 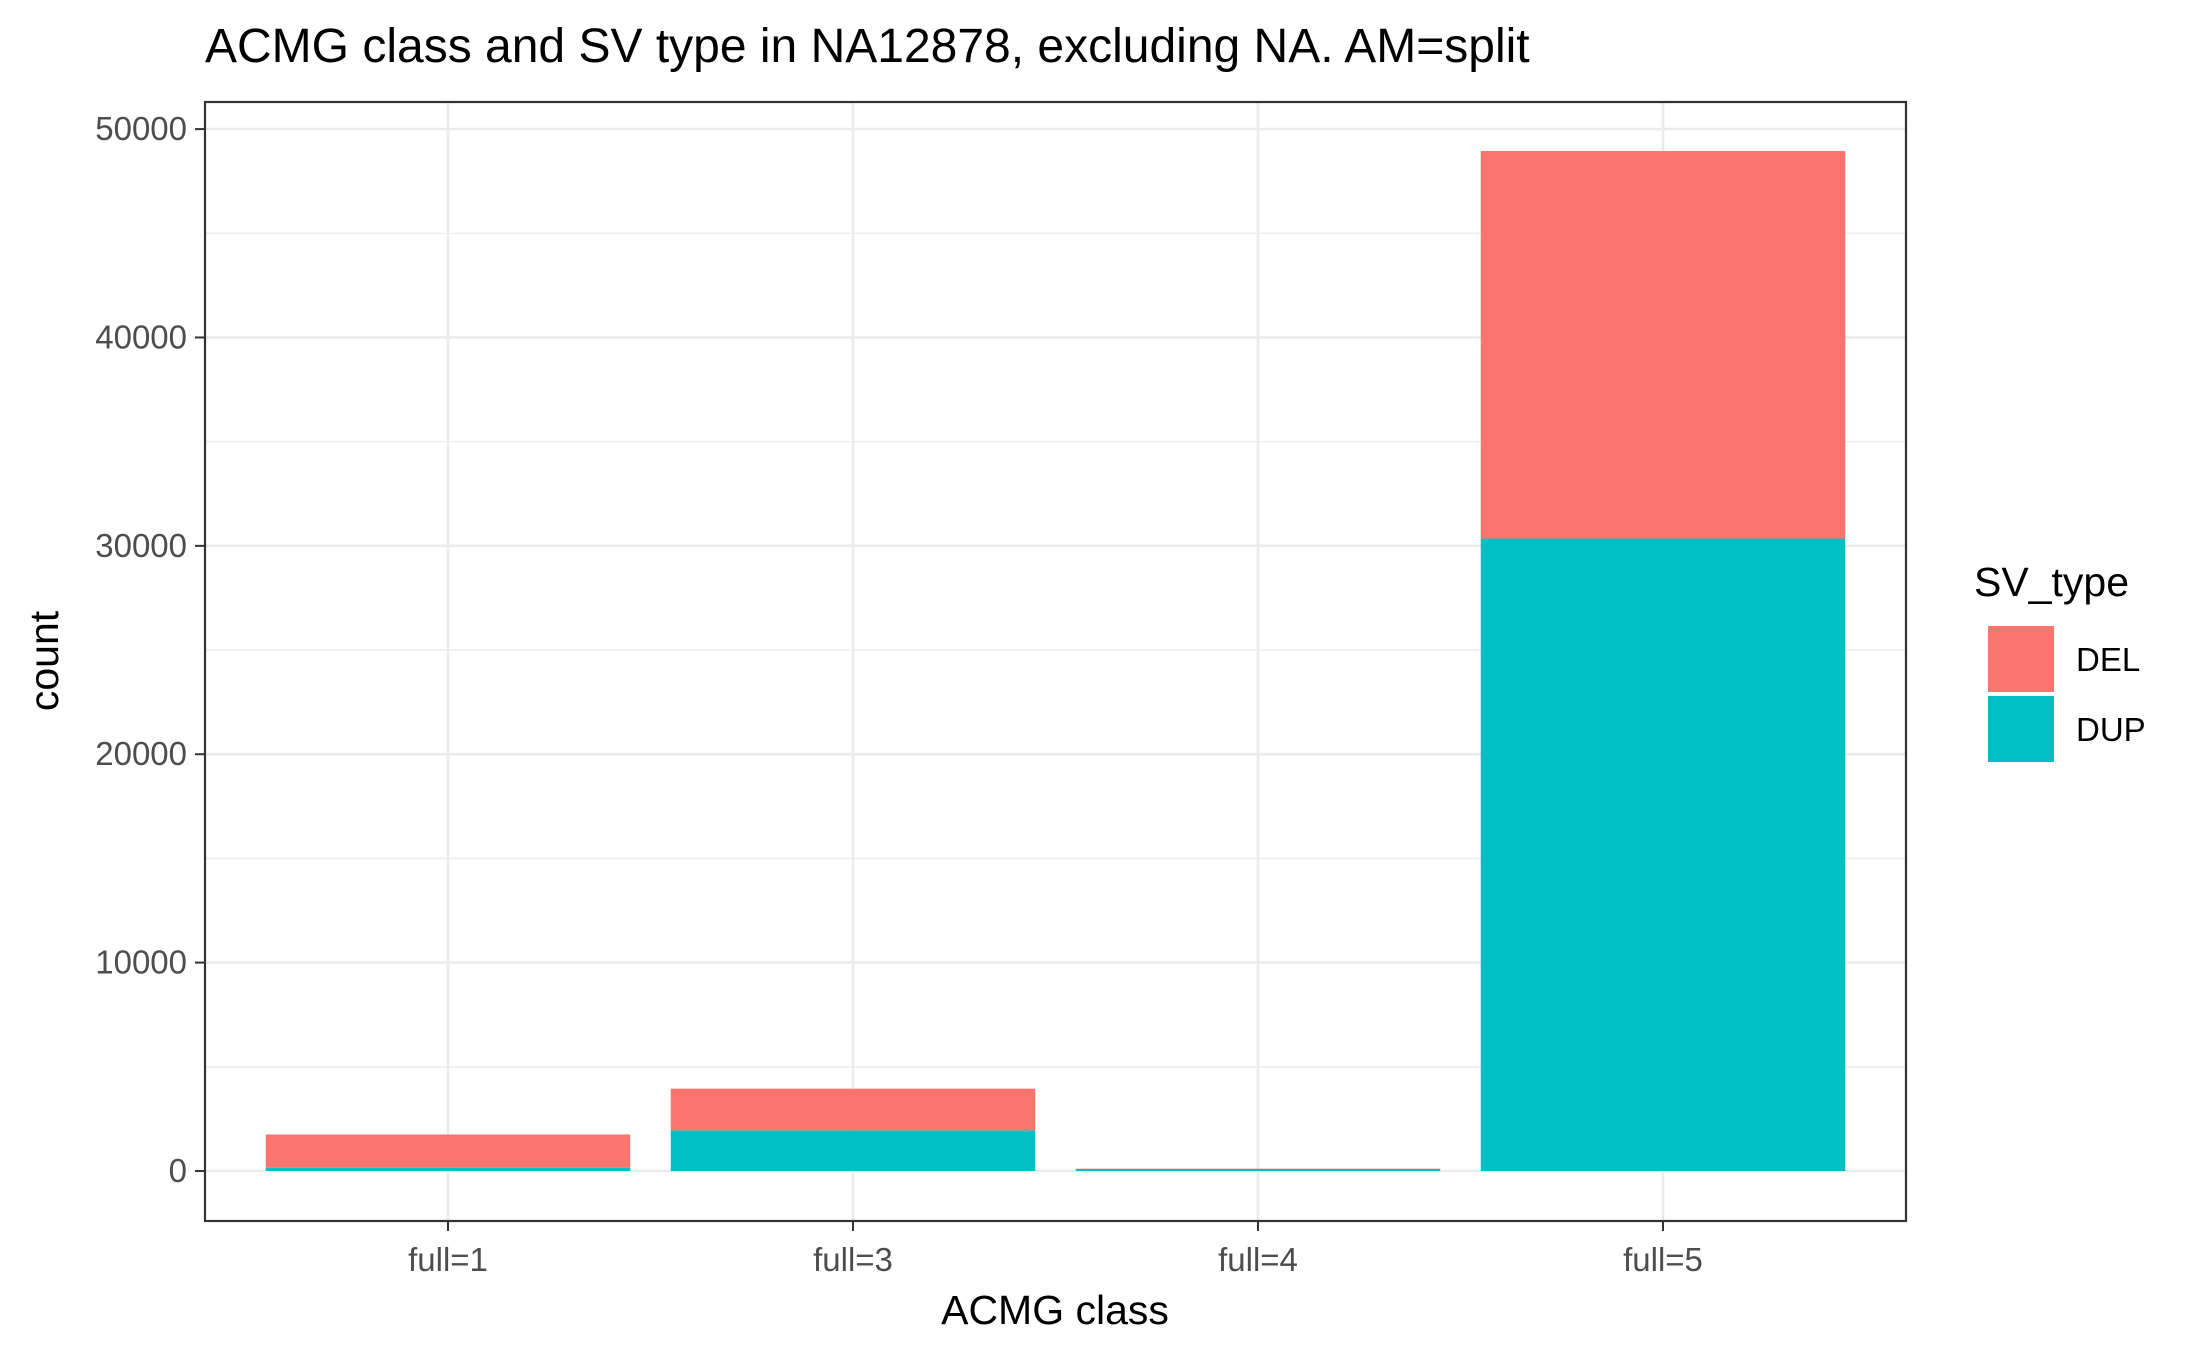 What do you see at coordinates (1258, 1259) in the screenshot?
I see `x-tick-label: full=4` at bounding box center [1258, 1259].